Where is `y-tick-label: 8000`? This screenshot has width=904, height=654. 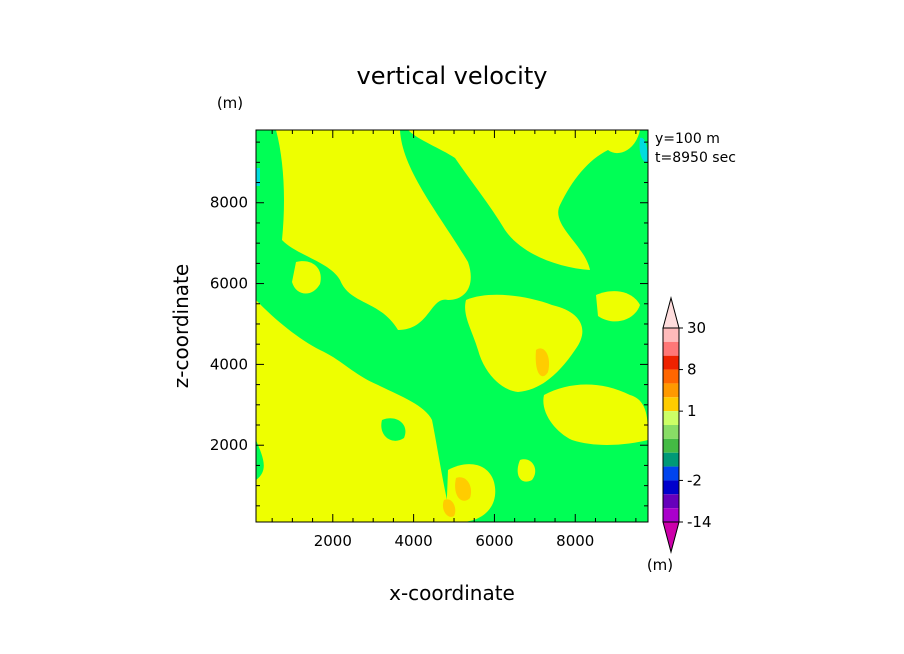 y-tick-label: 8000 is located at coordinates (229, 203).